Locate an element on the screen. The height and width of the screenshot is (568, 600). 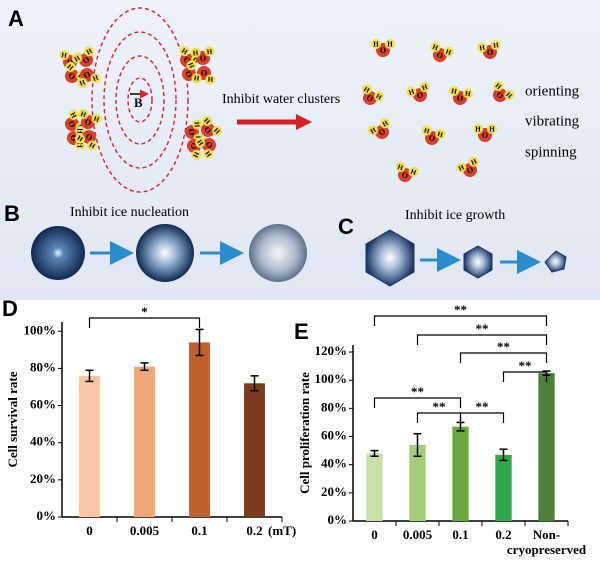
significance-label: * is located at coordinates (144, 311).